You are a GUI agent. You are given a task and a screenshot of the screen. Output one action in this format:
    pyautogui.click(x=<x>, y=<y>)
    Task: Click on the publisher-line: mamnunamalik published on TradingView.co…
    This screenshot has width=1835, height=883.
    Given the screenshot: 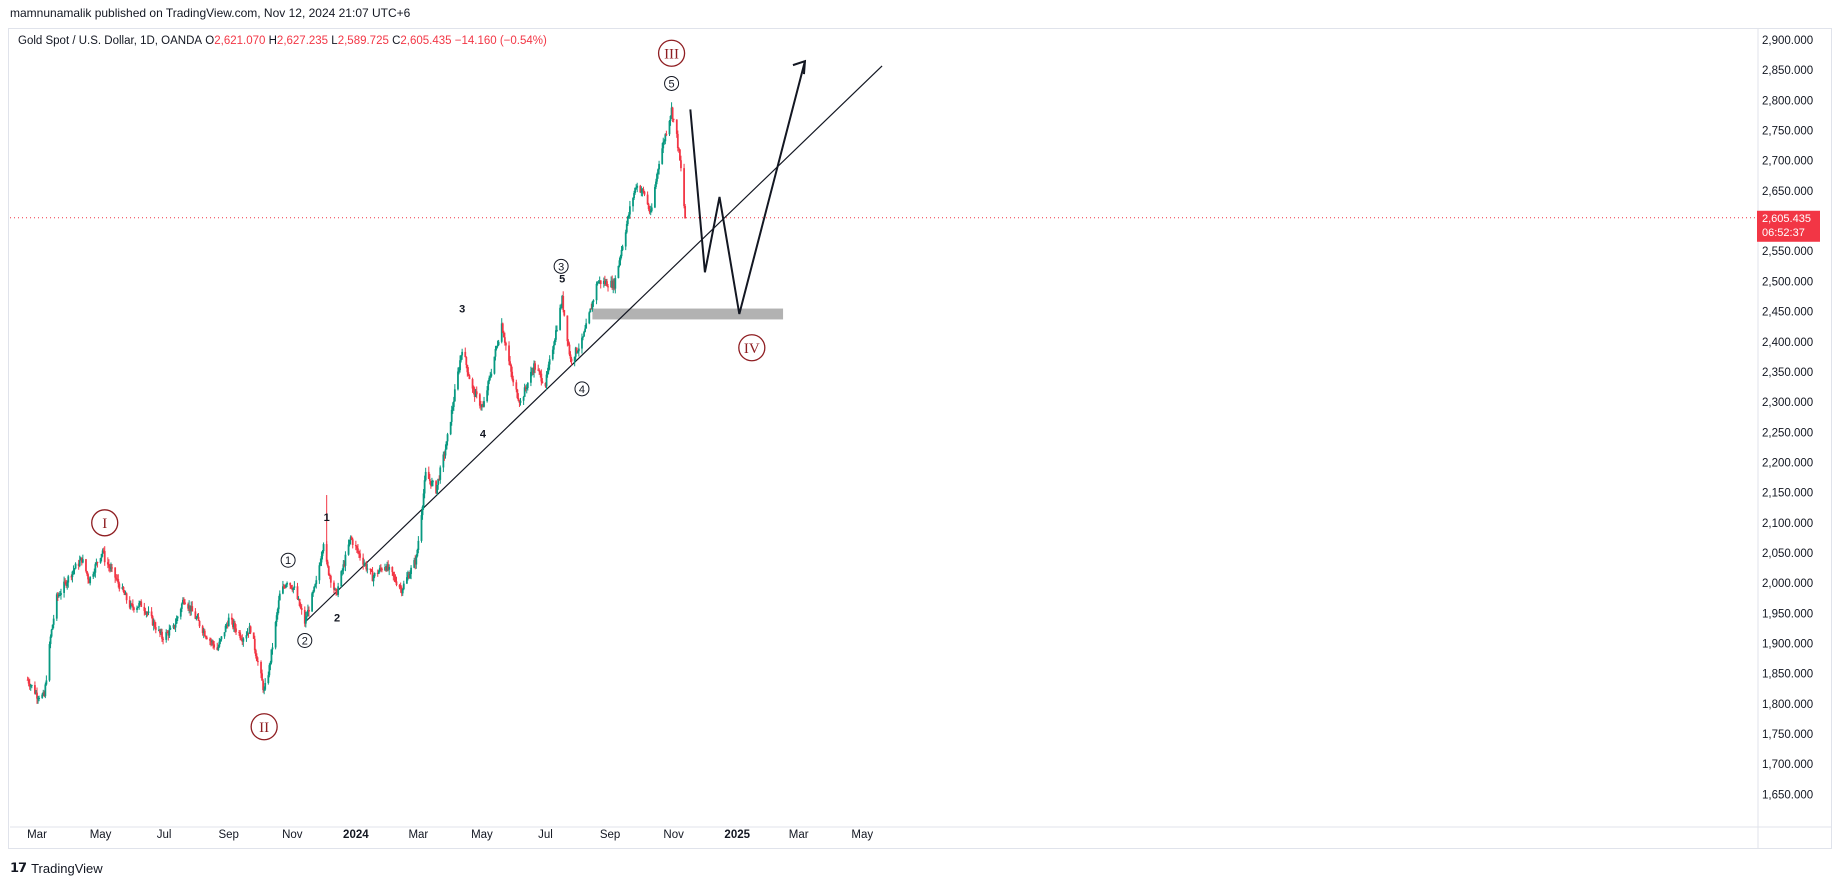 What is the action you would take?
    pyautogui.click(x=210, y=13)
    